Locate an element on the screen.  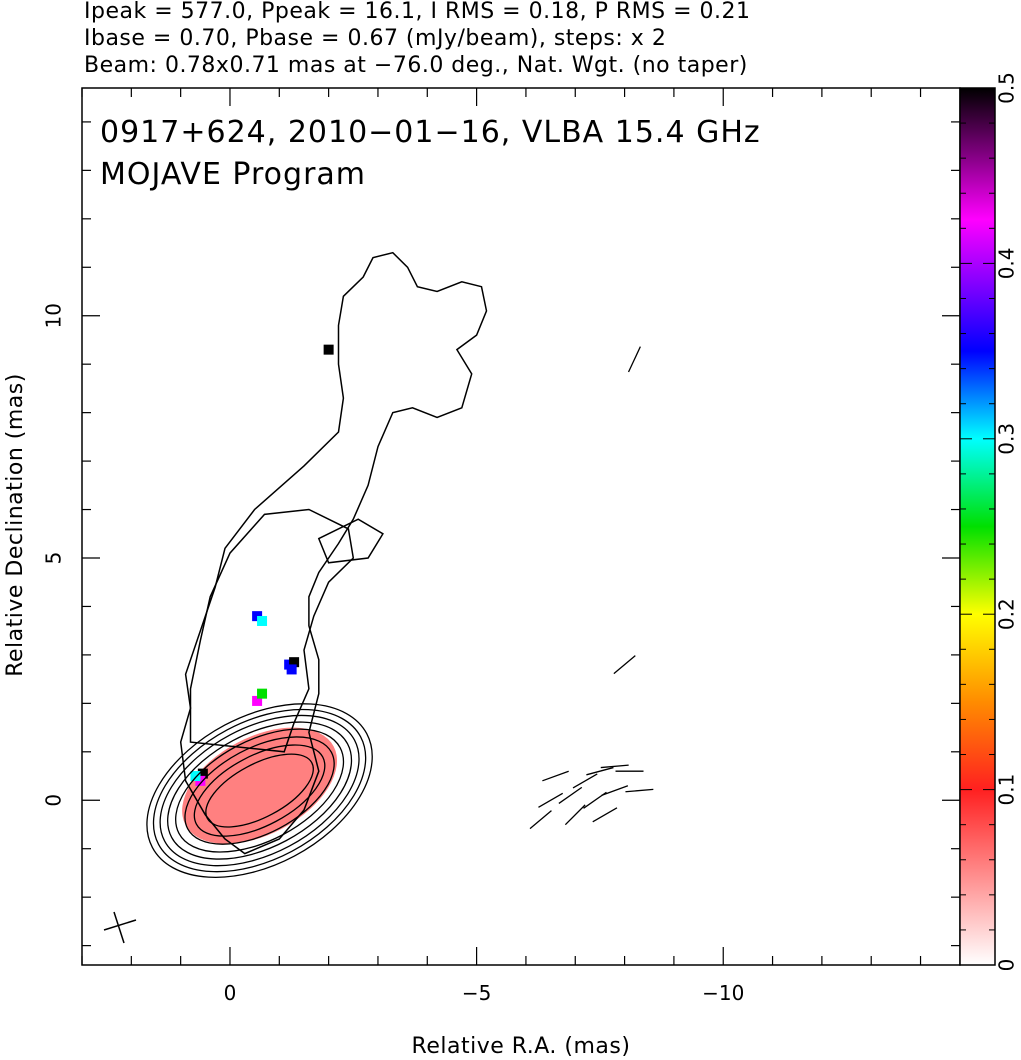
colorbar is located at coordinates (977, 526).